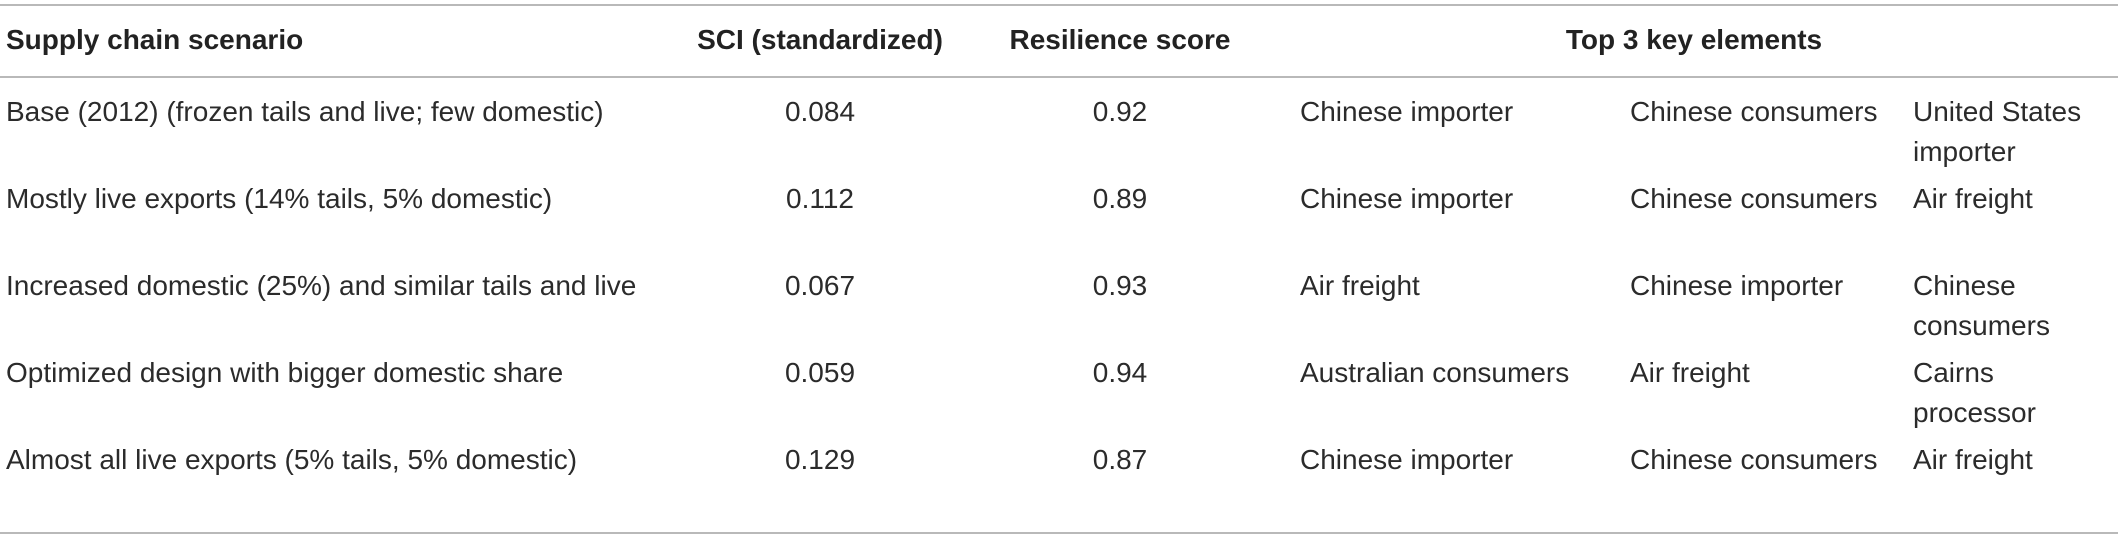 The height and width of the screenshot is (540, 2118). Describe the element at coordinates (1737, 285) in the screenshot. I see `key-element-2-cell: Chinese importer` at that location.